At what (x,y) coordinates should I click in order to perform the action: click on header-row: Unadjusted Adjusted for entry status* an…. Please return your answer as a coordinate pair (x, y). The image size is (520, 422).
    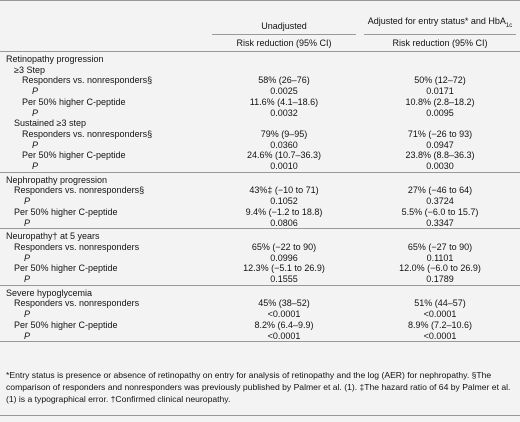
    Looking at the image, I should click on (260, 18).